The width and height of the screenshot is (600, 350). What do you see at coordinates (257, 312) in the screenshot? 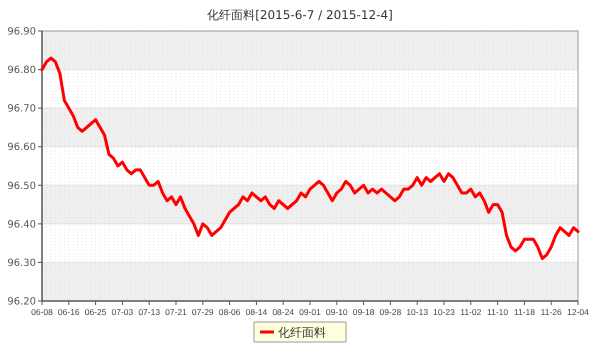
I see `x-tick-label: 08-14` at bounding box center [257, 312].